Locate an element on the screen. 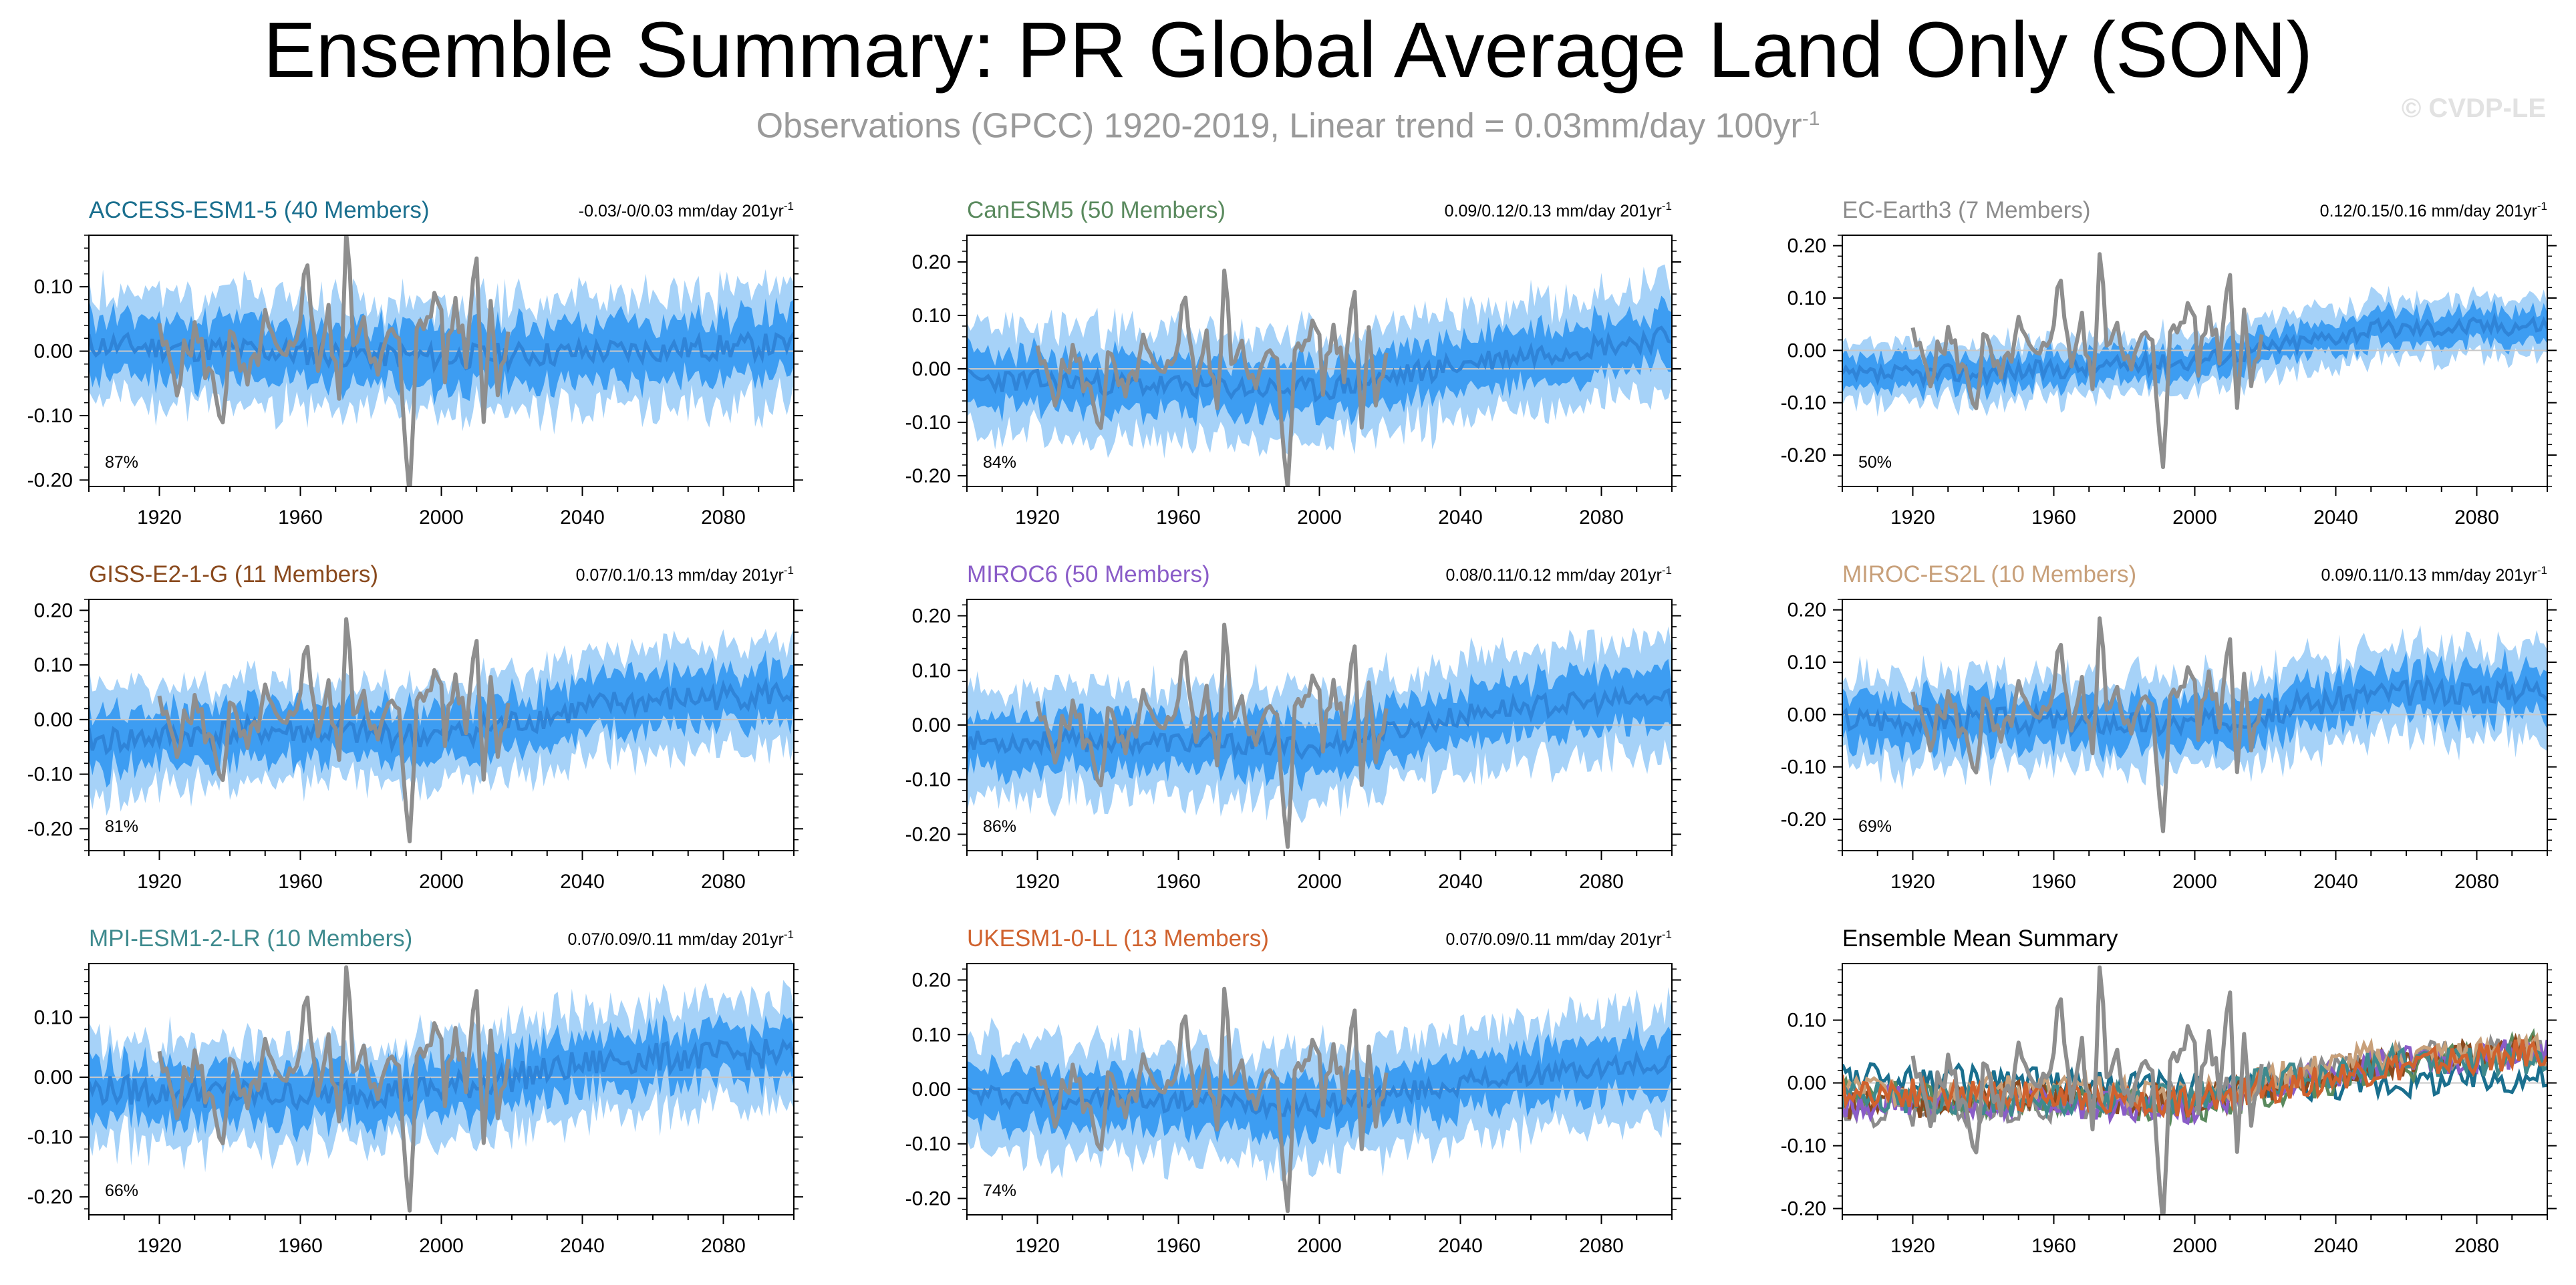  panel-percent: 81% is located at coordinates (121, 826).